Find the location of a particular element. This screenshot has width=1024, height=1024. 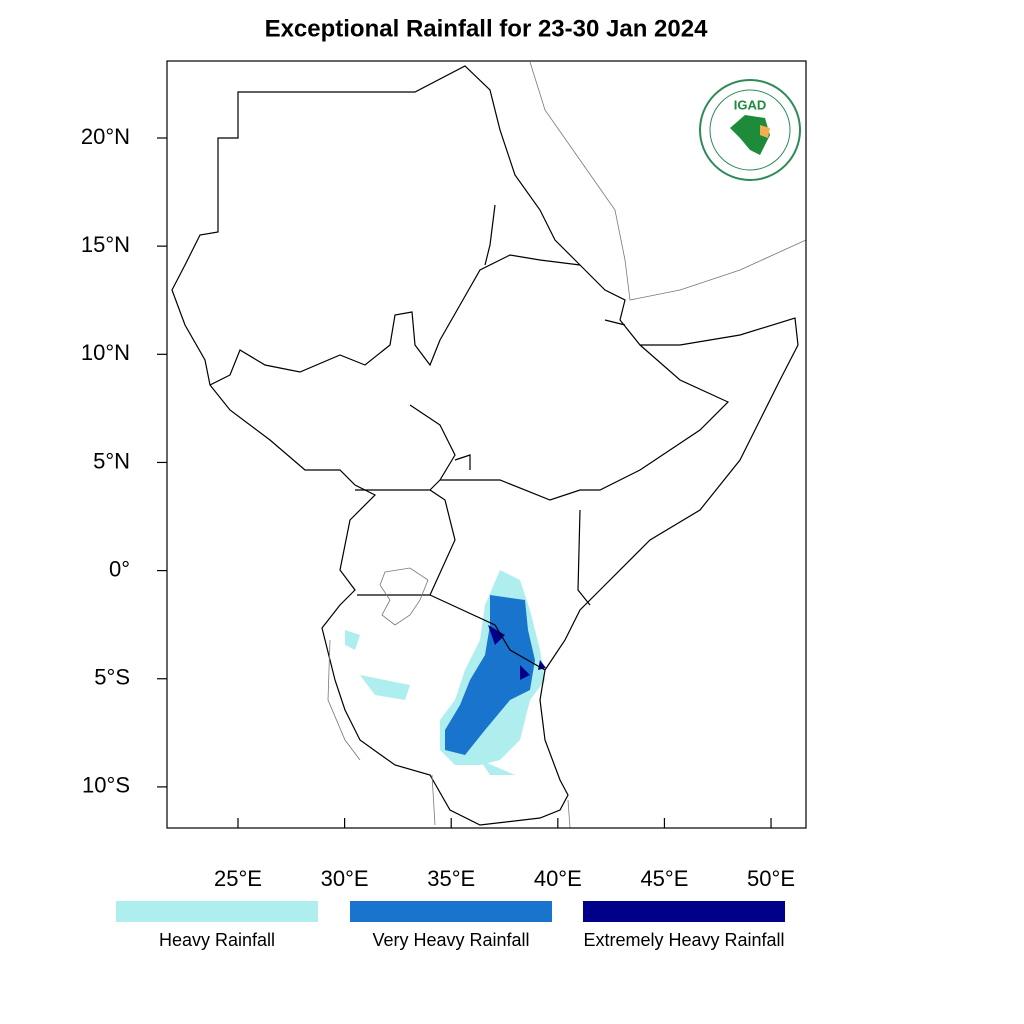

igad-logo: IGAD is located at coordinates (750, 130).